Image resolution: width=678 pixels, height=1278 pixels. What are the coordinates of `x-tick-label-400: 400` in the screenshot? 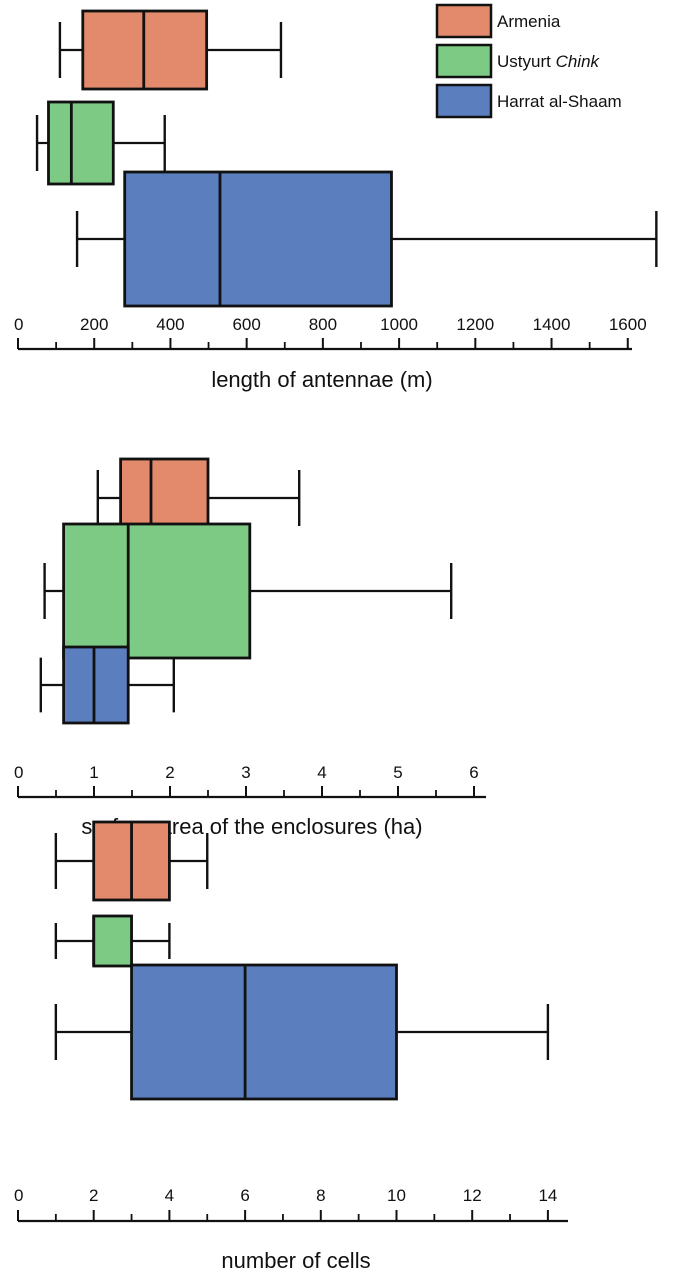 It's located at (170, 324).